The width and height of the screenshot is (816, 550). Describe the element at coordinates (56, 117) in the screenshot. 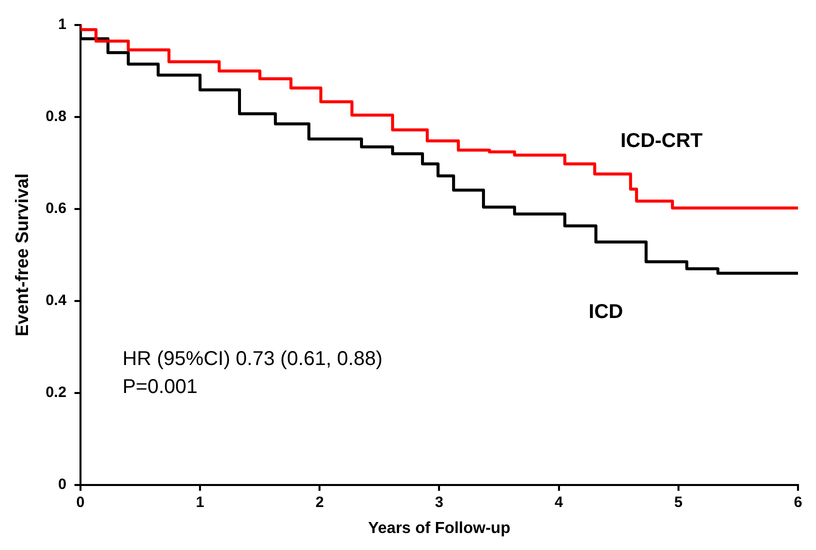

I see `y-tick-label: 0.8` at that location.